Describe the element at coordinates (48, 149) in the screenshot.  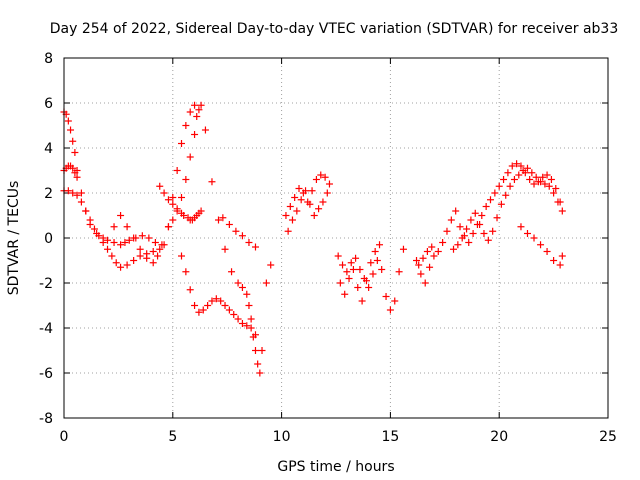
I see `y-tick-label: 4` at that location.